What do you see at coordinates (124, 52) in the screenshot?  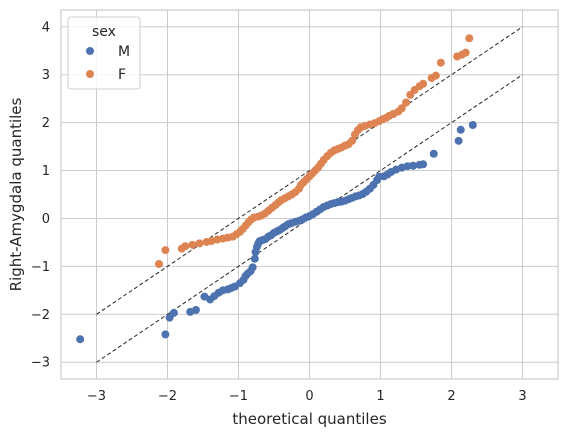 I see `legend-label-M: M` at bounding box center [124, 52].